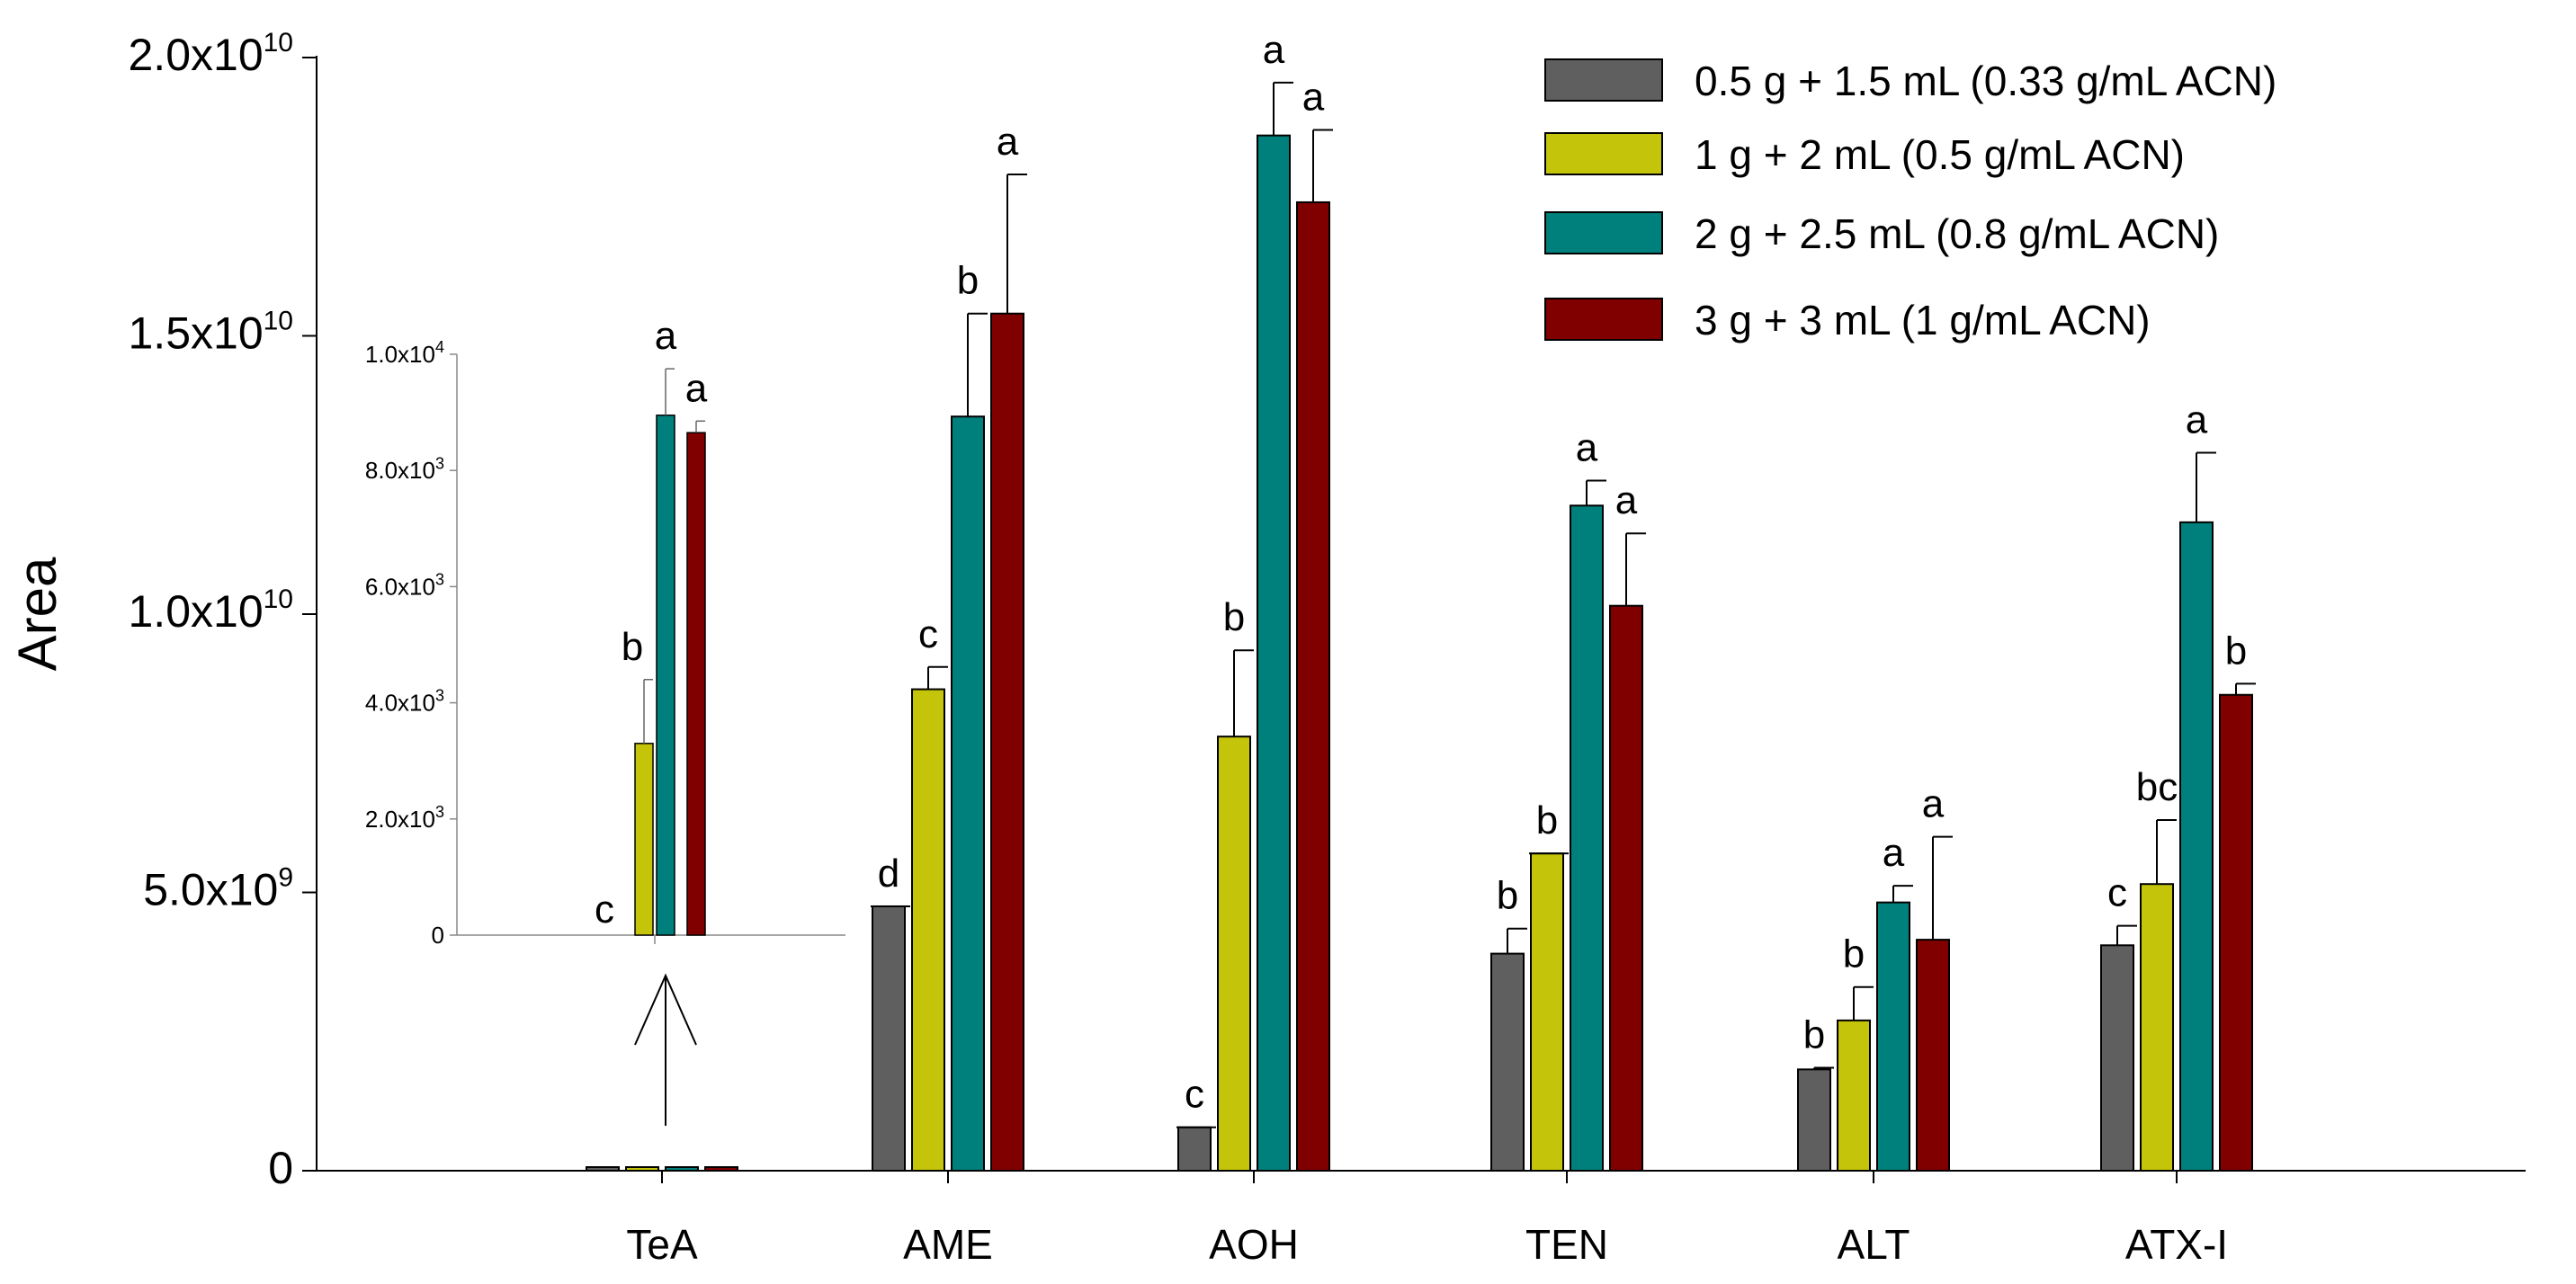 This screenshot has height=1284, width=2576. I want to click on y-tick-label: 5.0x109, so click(218, 889).